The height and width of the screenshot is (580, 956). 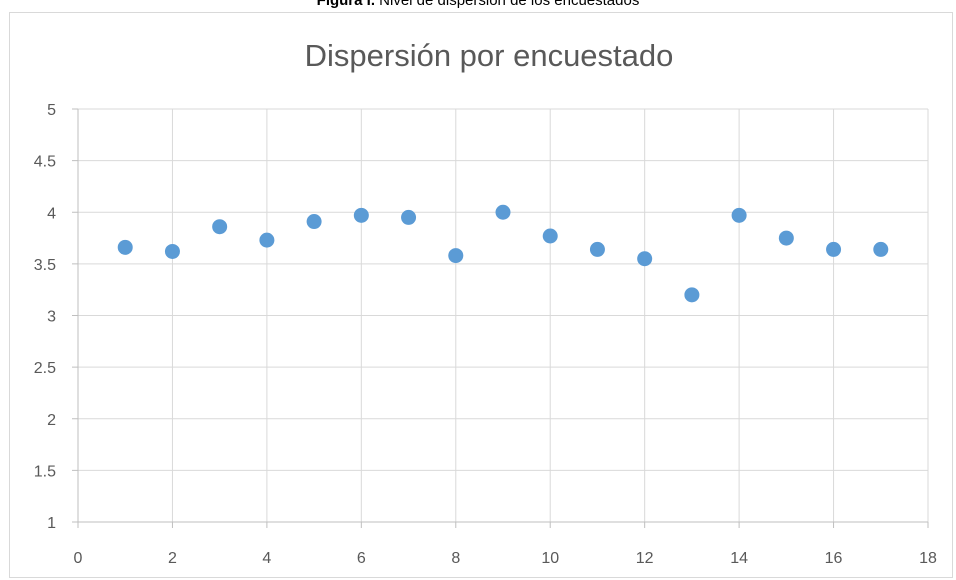 What do you see at coordinates (505, 558) in the screenshot?
I see `x-tick-labels: 0 2 4 6 8 10 12 14 16 18` at bounding box center [505, 558].